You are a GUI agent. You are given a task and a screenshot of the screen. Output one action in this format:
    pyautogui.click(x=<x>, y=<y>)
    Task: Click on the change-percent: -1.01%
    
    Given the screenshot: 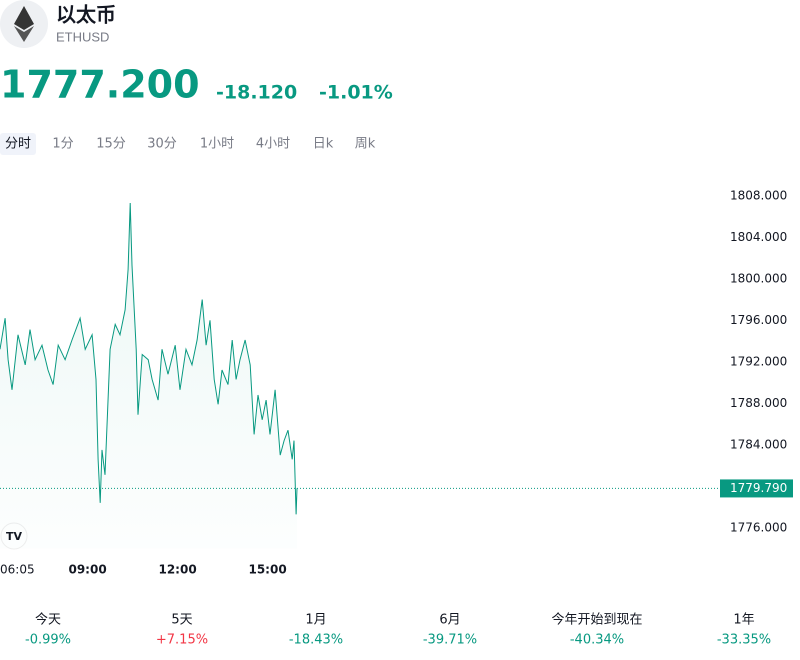 What is the action you would take?
    pyautogui.click(x=356, y=93)
    